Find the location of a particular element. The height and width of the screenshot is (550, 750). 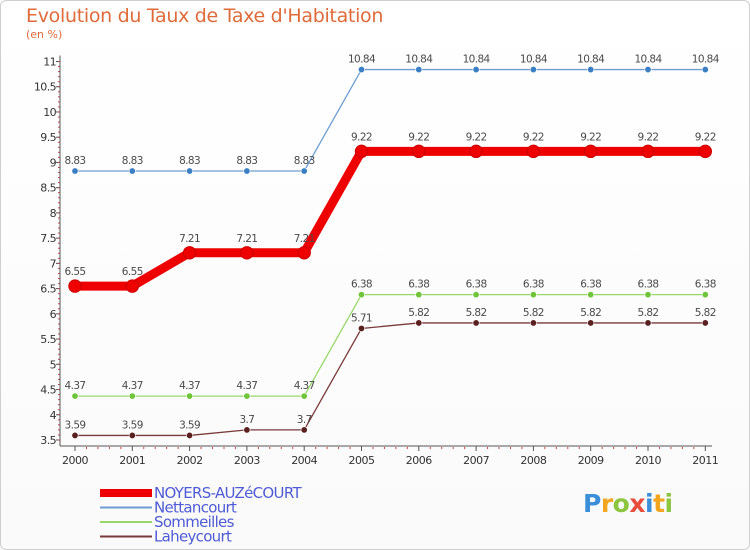

y-tick-label: 7 is located at coordinates (53, 263).